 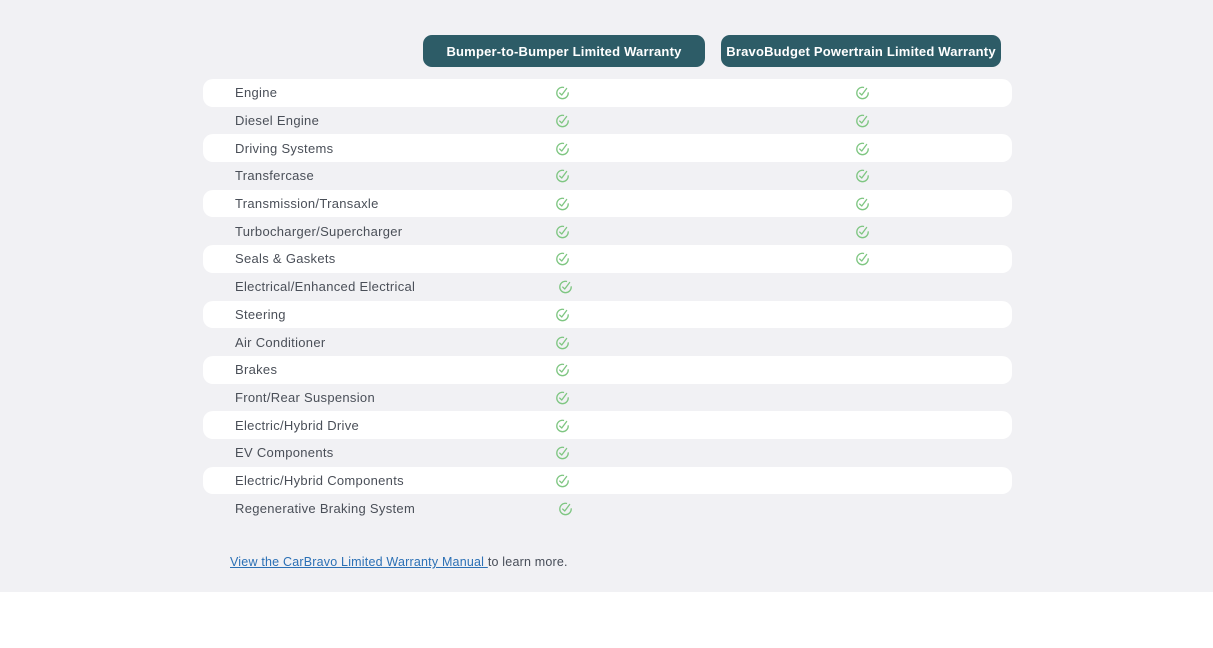 I want to click on table-row: Engine, so click(x=607, y=93).